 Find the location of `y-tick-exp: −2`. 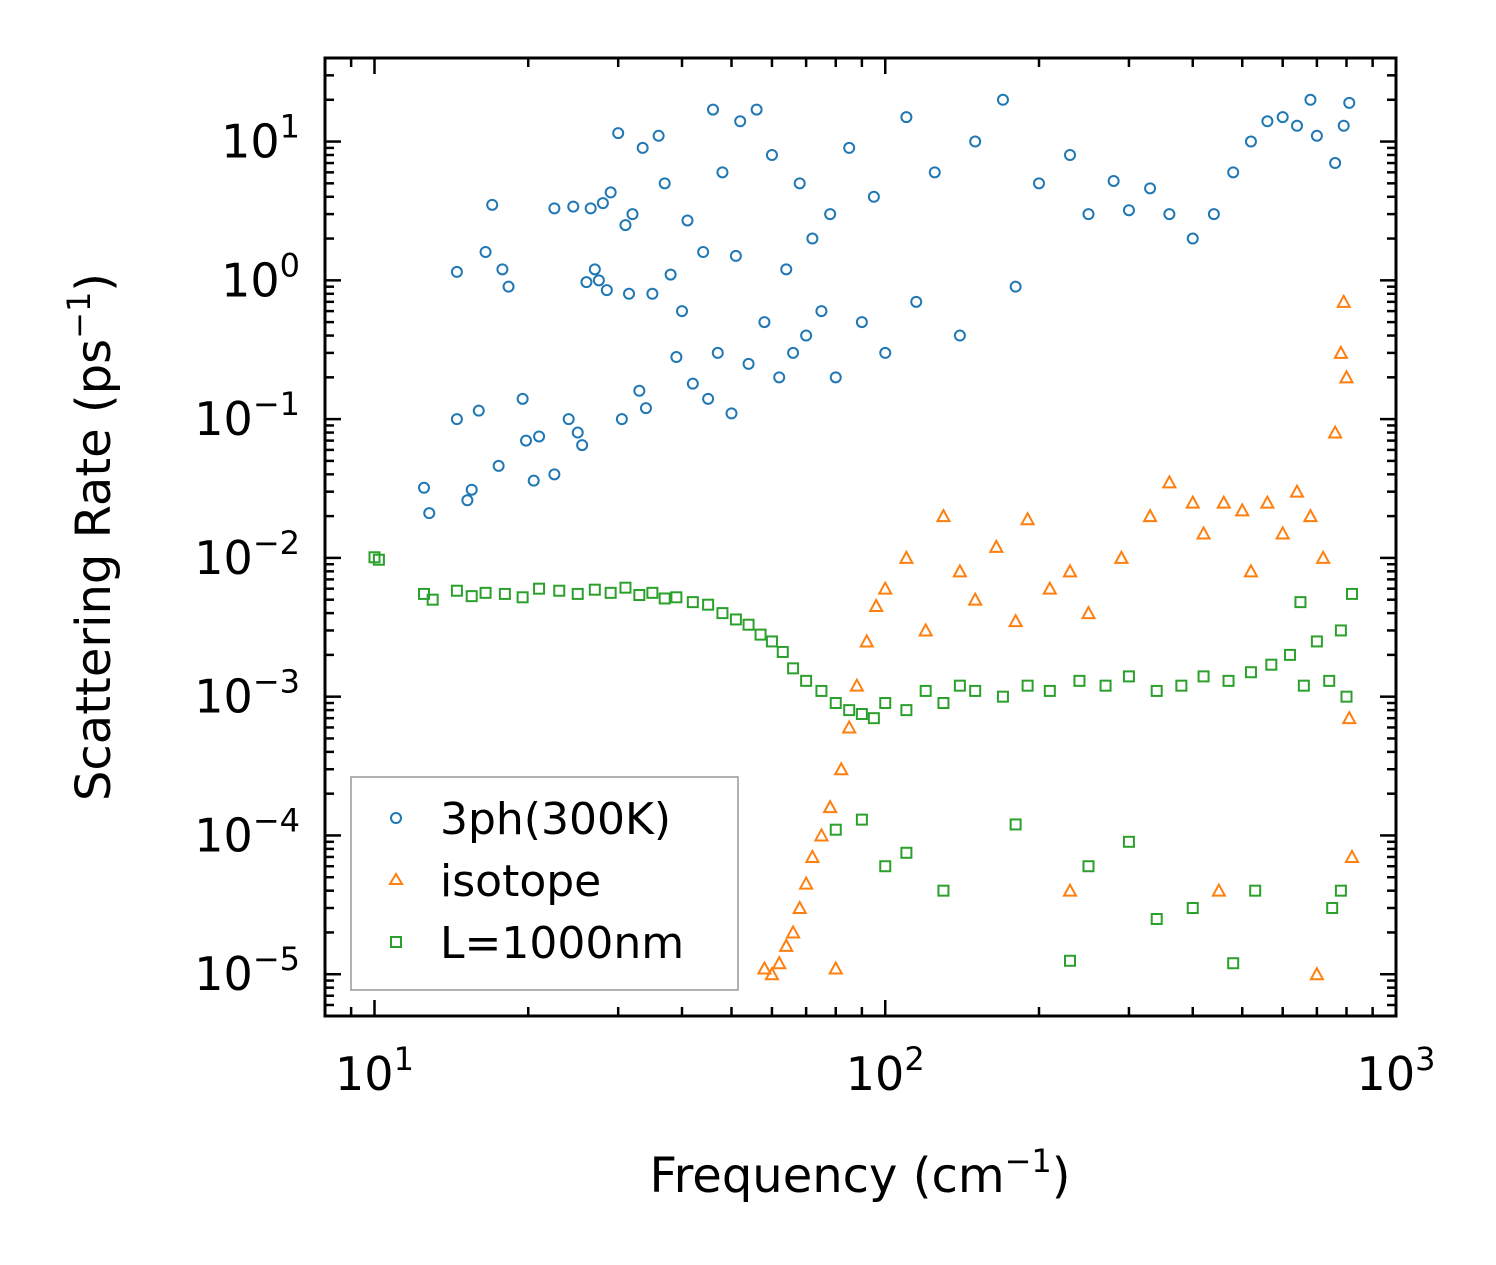

y-tick-exp: −2 is located at coordinates (276, 543).